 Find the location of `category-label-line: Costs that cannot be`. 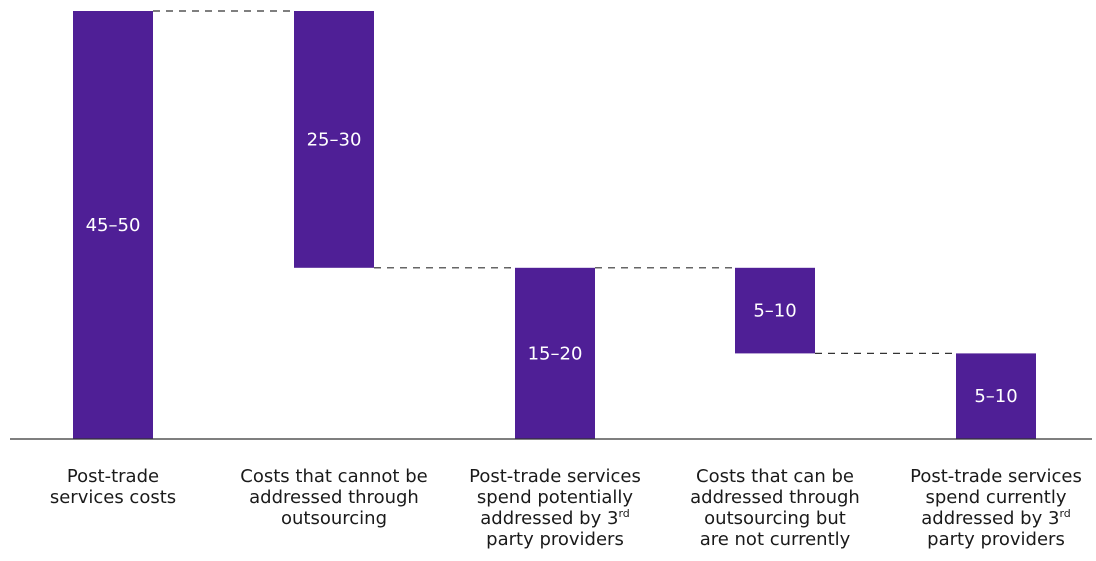

category-label-line: Costs that cannot be is located at coordinates (334, 476).